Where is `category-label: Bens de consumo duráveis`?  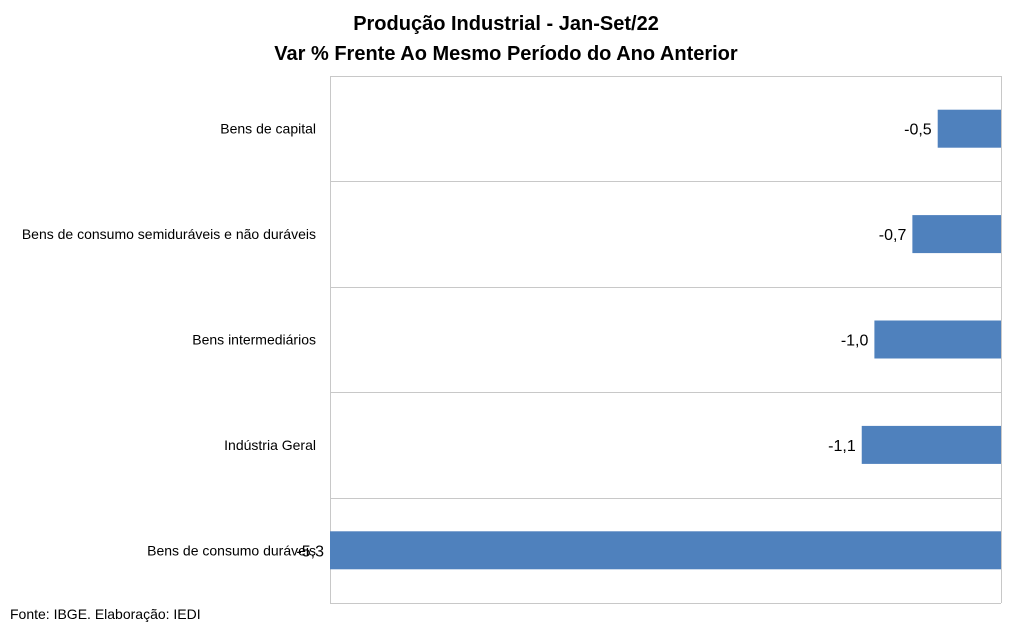
category-label: Bens de consumo duráveis is located at coordinates (231, 550).